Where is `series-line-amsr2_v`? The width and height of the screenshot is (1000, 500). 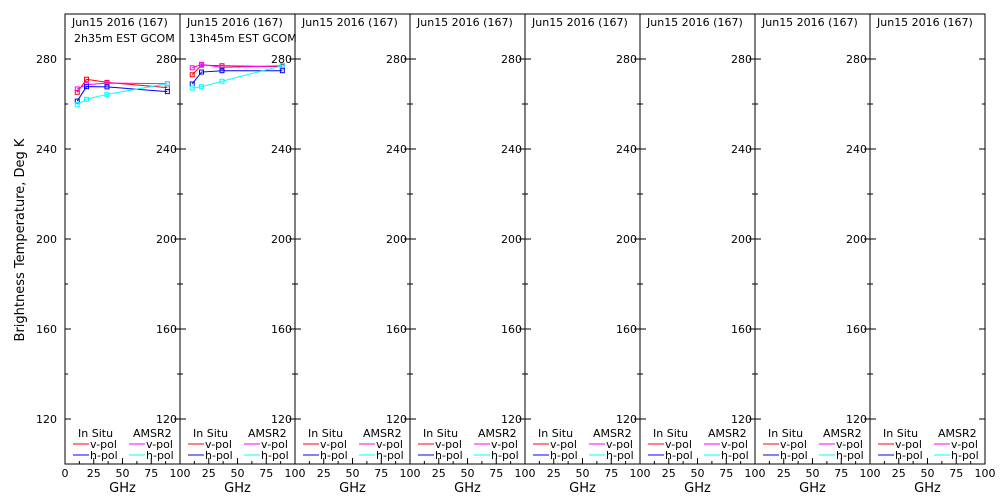 series-line-amsr2_v is located at coordinates (122, 86).